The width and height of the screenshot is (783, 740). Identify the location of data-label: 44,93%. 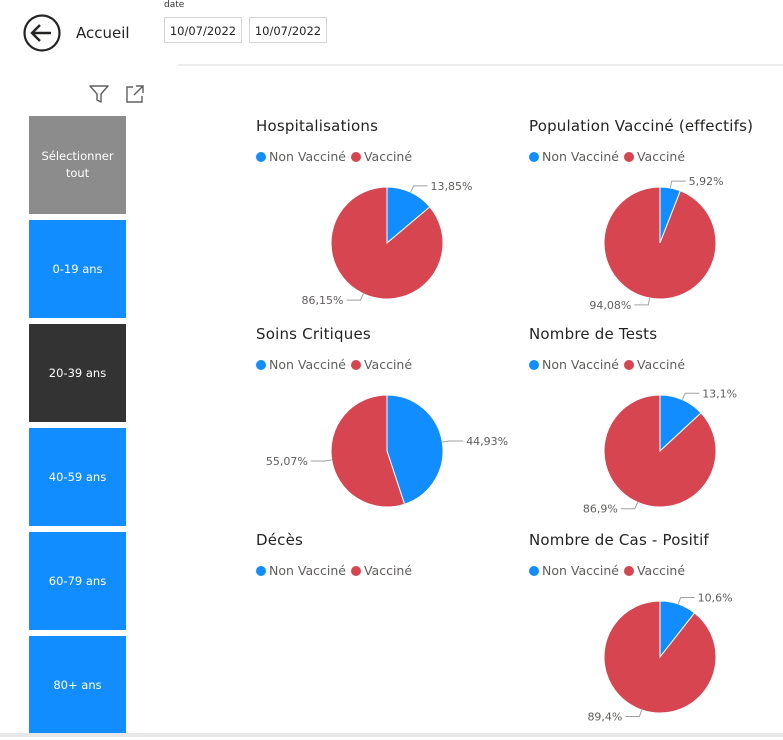
(487, 441).